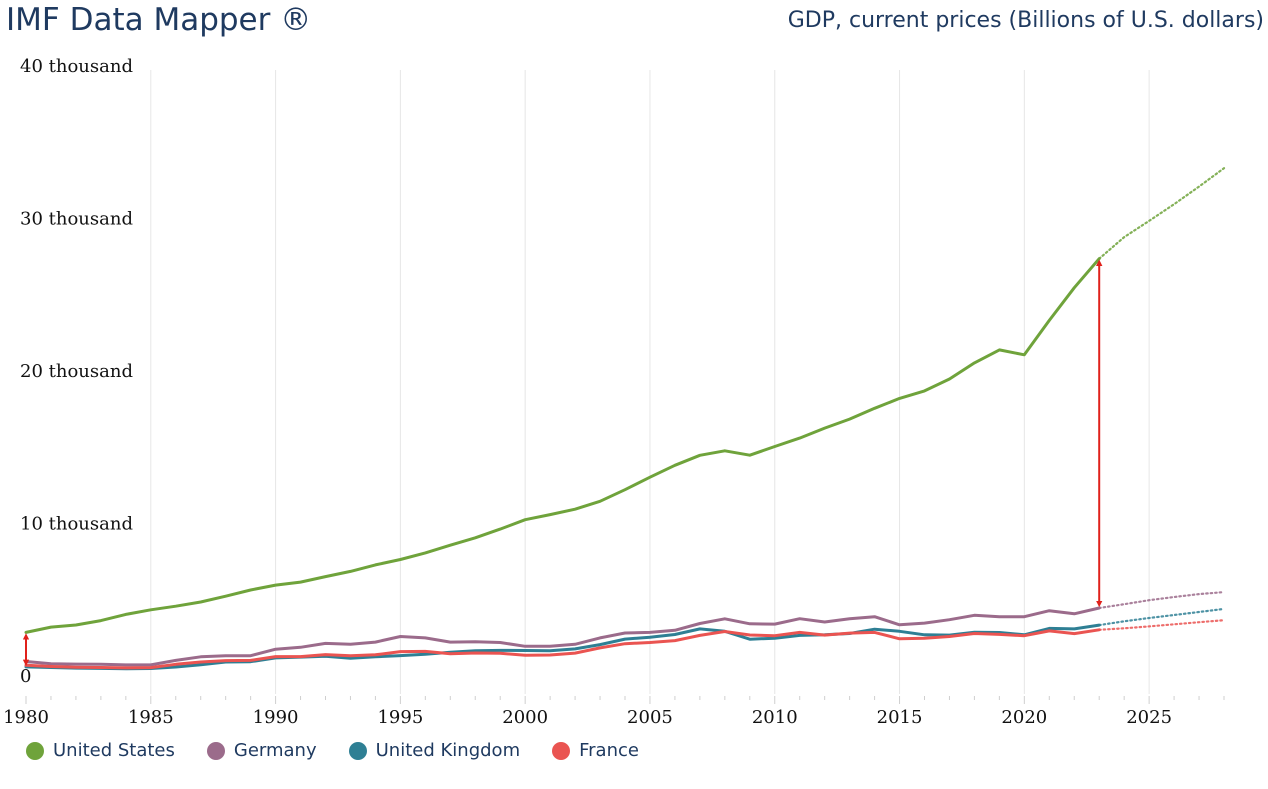 This screenshot has width=1268, height=789. What do you see at coordinates (76, 219) in the screenshot?
I see `y-tick-label-30000: 30 thousand` at bounding box center [76, 219].